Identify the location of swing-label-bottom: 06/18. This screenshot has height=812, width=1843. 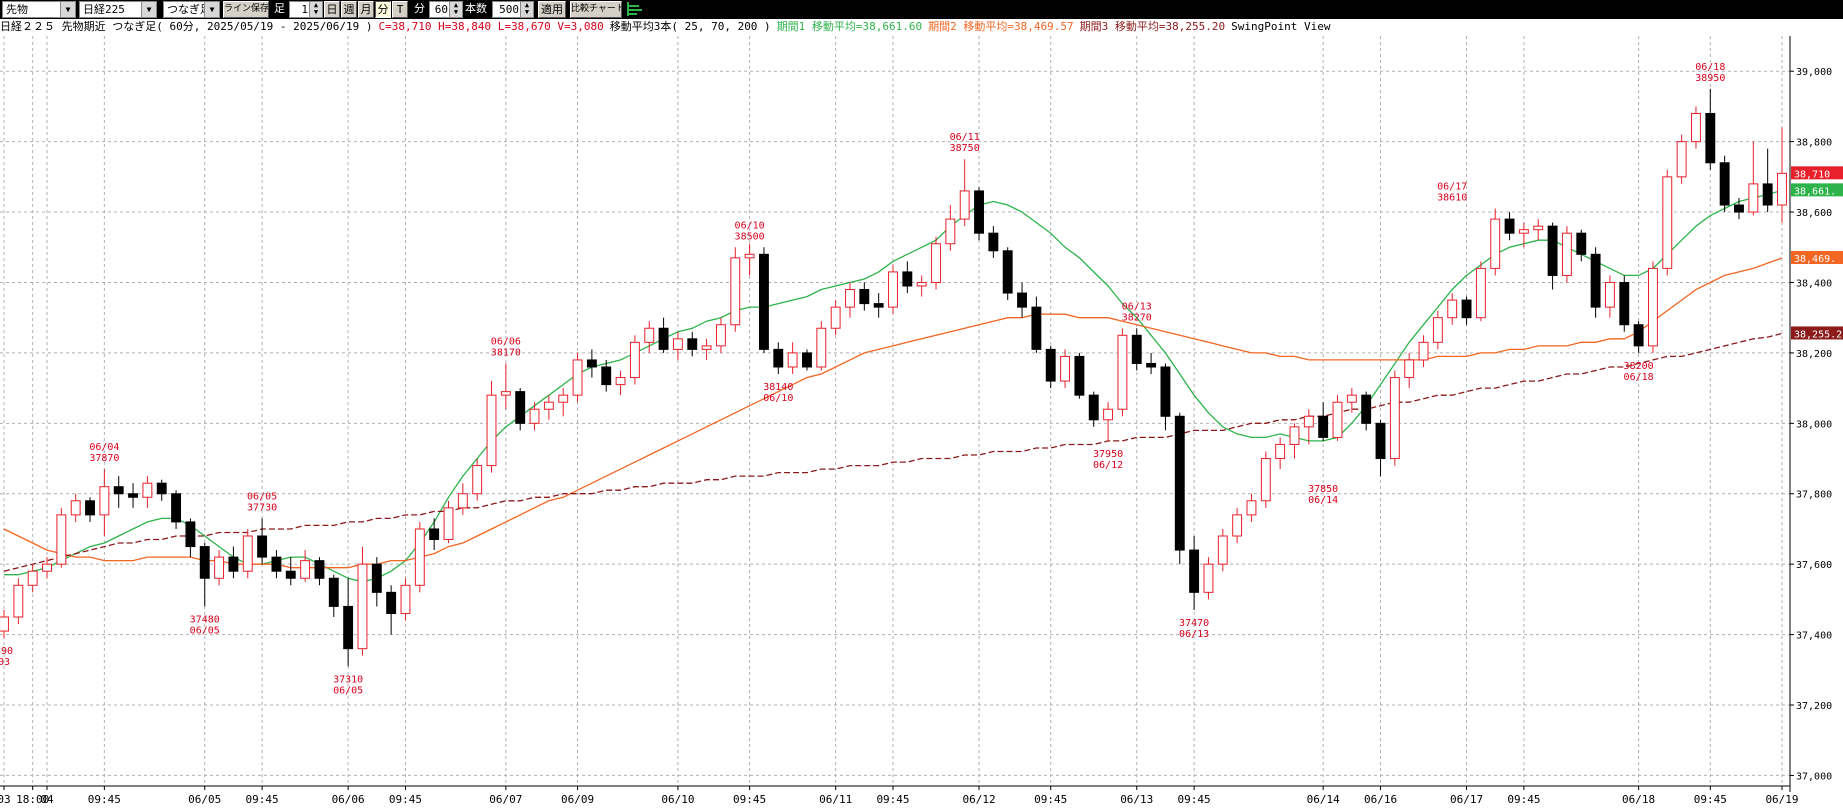
(1639, 377).